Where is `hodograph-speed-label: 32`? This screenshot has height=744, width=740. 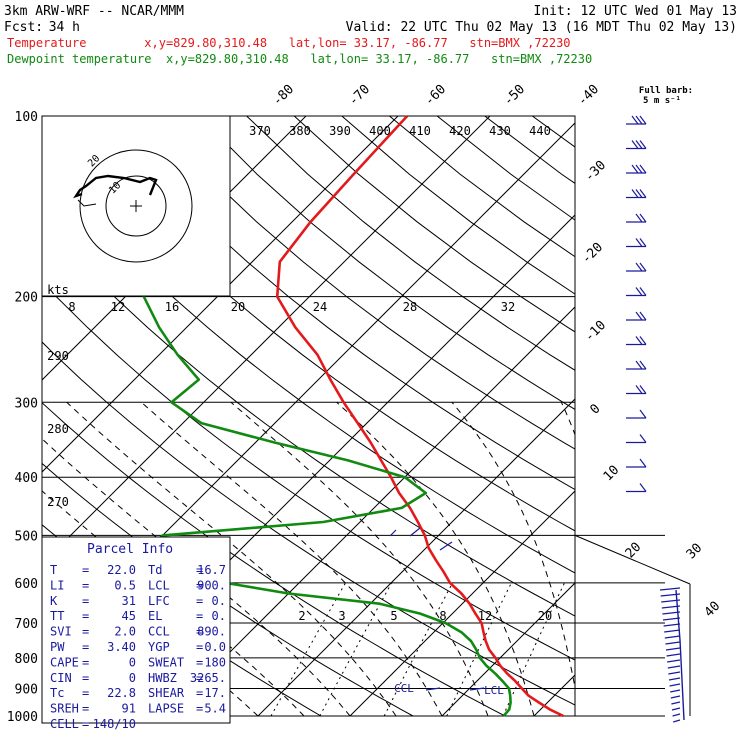 hodograph-speed-label: 32 is located at coordinates (508, 307).